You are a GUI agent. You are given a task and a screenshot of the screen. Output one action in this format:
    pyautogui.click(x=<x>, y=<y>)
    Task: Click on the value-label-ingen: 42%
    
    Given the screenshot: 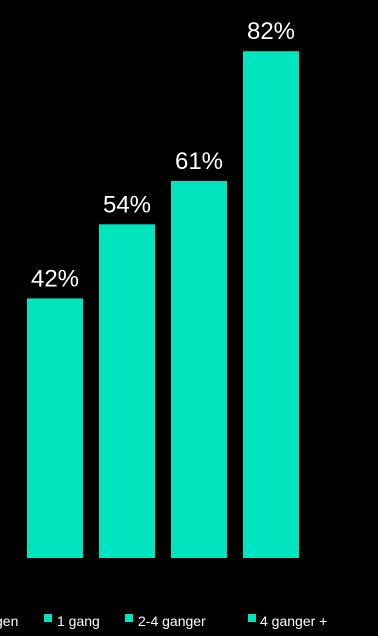 What is the action you would take?
    pyautogui.click(x=55, y=278)
    